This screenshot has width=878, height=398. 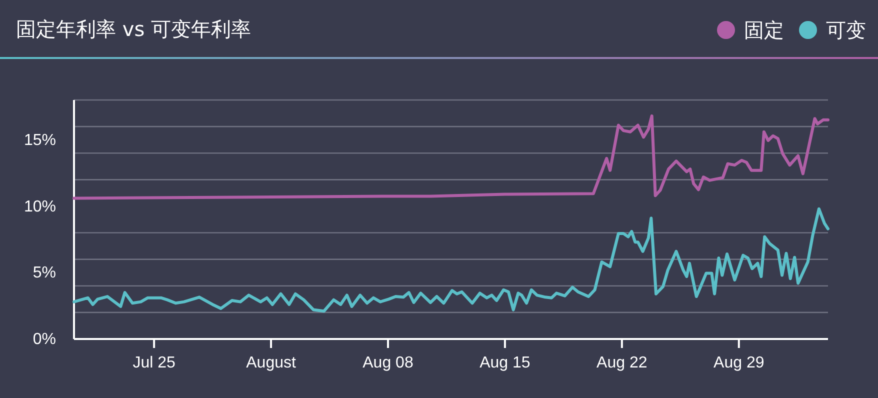 What do you see at coordinates (44, 339) in the screenshot?
I see `y-tick-label: 0%` at bounding box center [44, 339].